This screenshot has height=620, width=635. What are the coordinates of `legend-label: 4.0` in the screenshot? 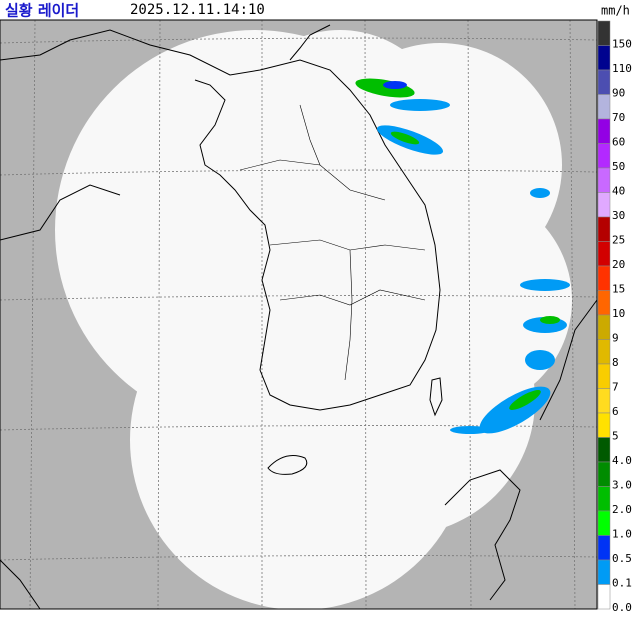 It's located at (622, 460).